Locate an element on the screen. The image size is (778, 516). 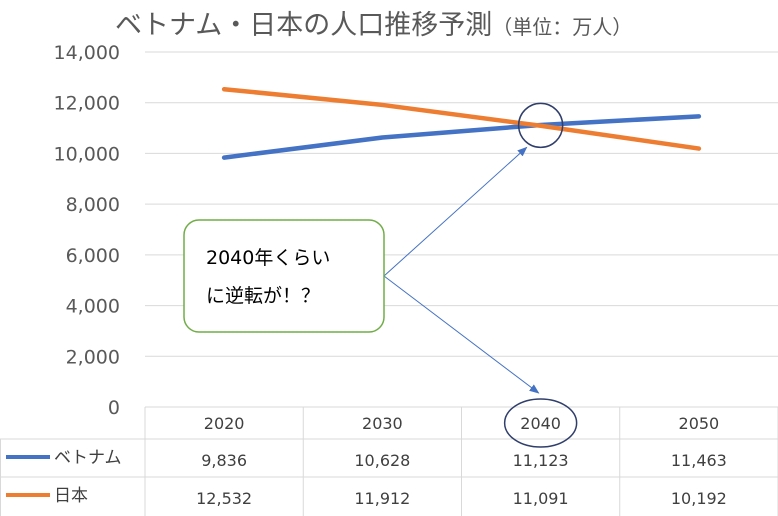
y-tick-label: 4,000 is located at coordinates (93, 307).